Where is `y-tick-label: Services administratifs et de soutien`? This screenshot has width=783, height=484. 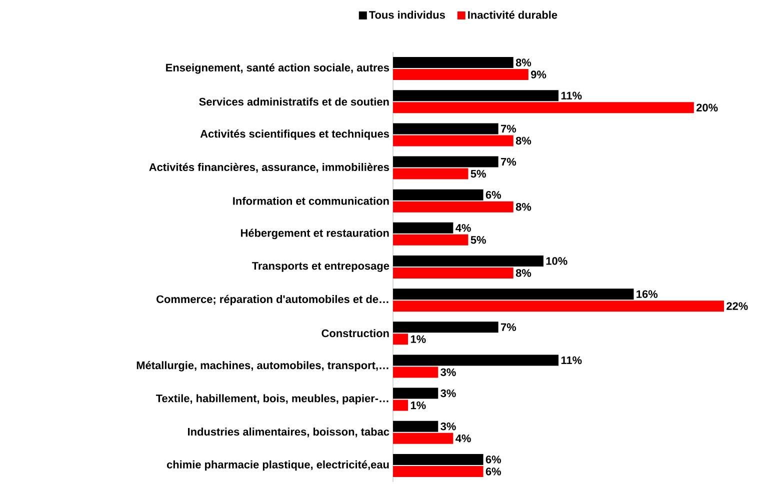
y-tick-label: Services administratifs et de soutien is located at coordinates (294, 102).